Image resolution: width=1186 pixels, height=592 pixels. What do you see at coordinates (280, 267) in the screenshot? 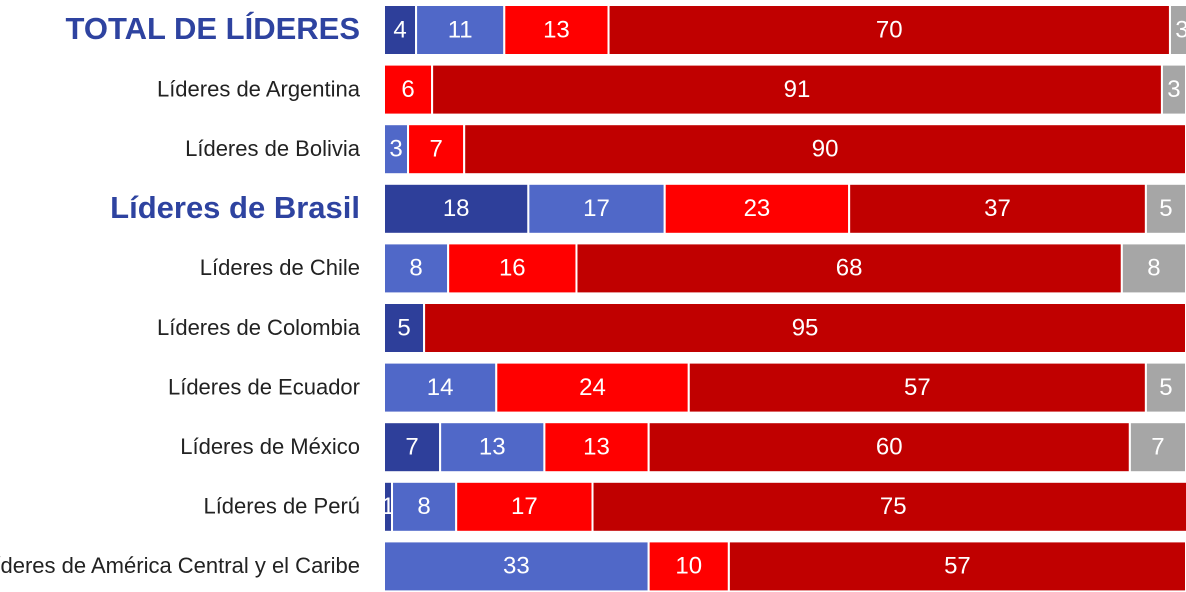
I see `category-label: Líderes de Chile` at bounding box center [280, 267].